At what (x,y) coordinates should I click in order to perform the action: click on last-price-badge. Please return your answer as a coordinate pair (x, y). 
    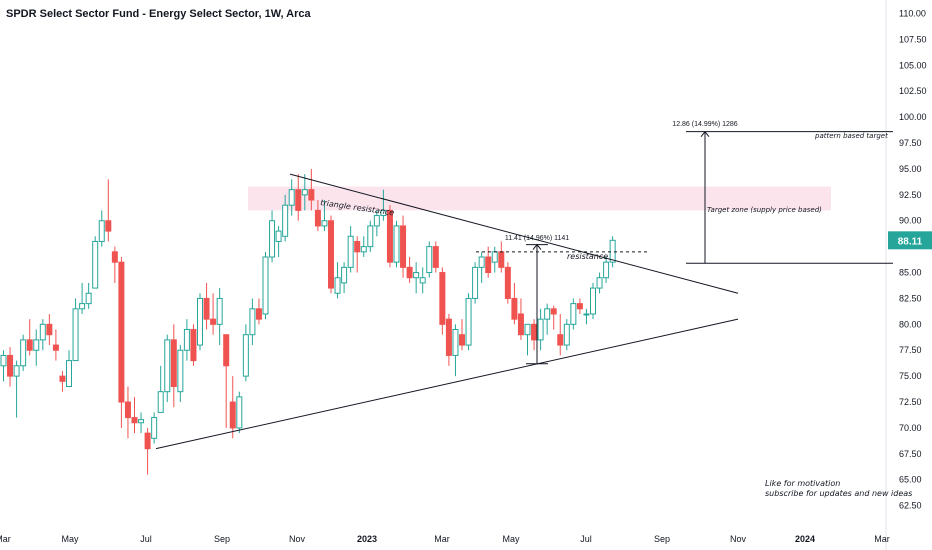
    Looking at the image, I should click on (910, 240).